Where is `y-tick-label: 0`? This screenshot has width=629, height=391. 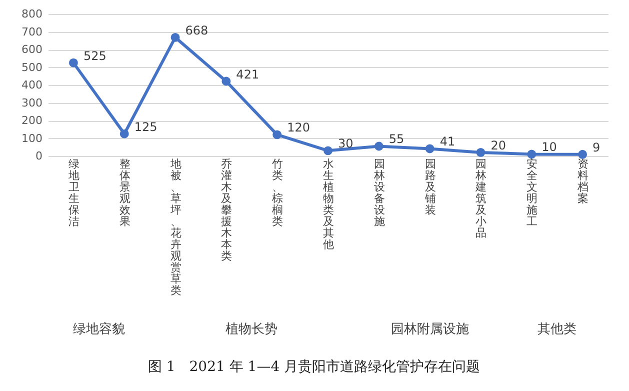
y-tick-label: 0 is located at coordinates (39, 156).